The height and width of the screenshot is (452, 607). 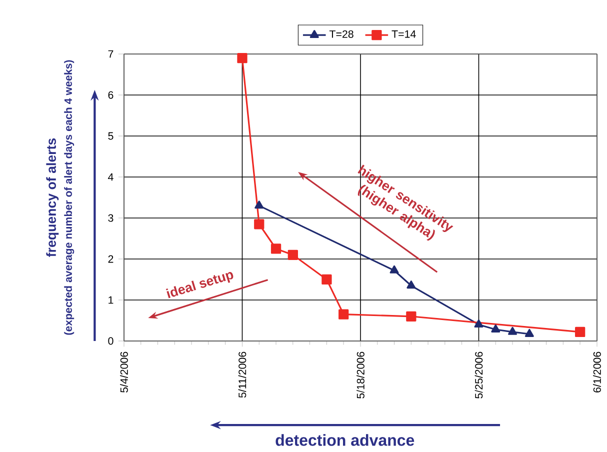 I want to click on legend-label: T=28, so click(x=341, y=34).